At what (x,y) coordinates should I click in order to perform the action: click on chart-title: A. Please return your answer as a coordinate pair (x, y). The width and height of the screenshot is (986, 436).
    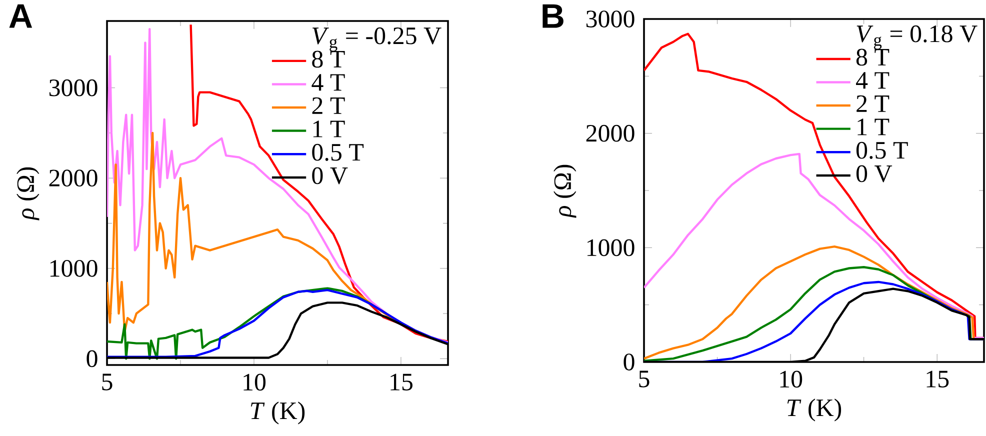
    Looking at the image, I should click on (20, 16).